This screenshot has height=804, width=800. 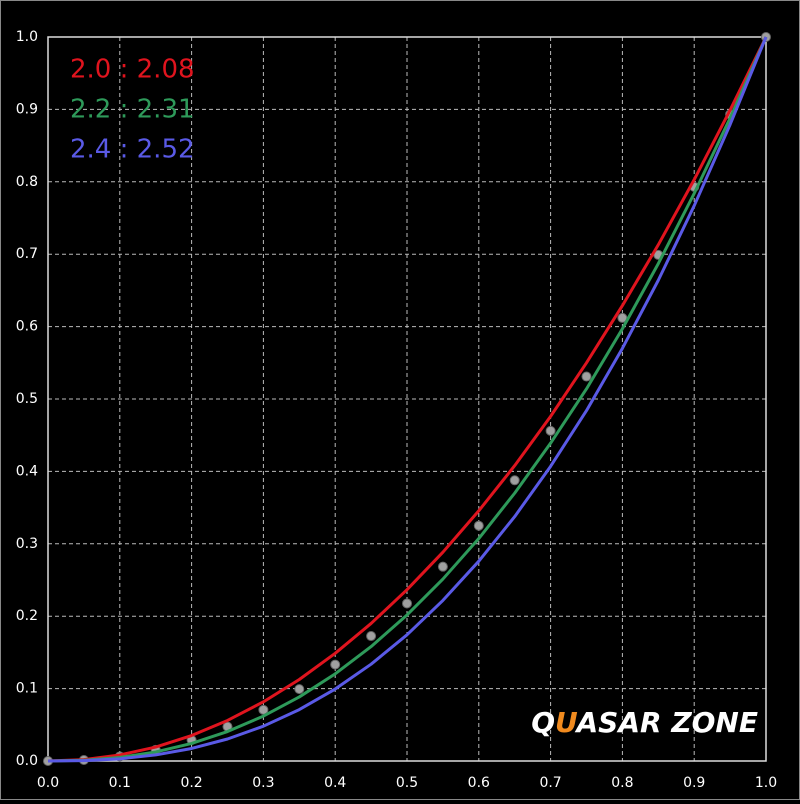 What do you see at coordinates (666, 722) in the screenshot?
I see `watermark-part: ASAR ZONE` at bounding box center [666, 722].